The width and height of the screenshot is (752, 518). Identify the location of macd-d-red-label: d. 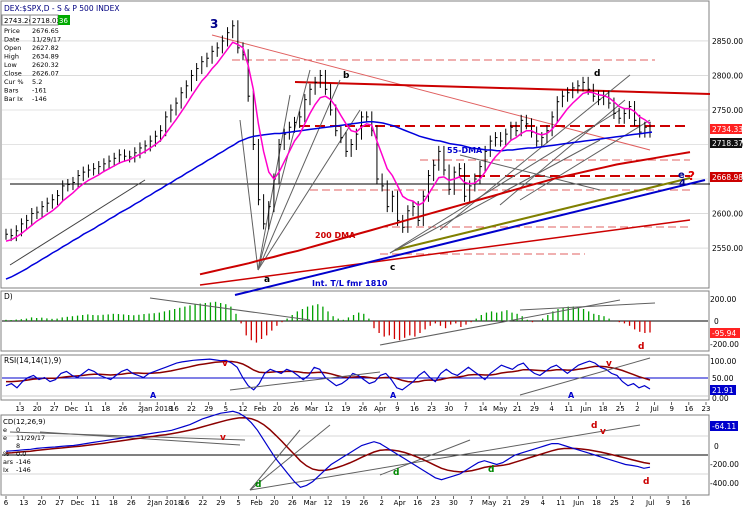
(594, 426).